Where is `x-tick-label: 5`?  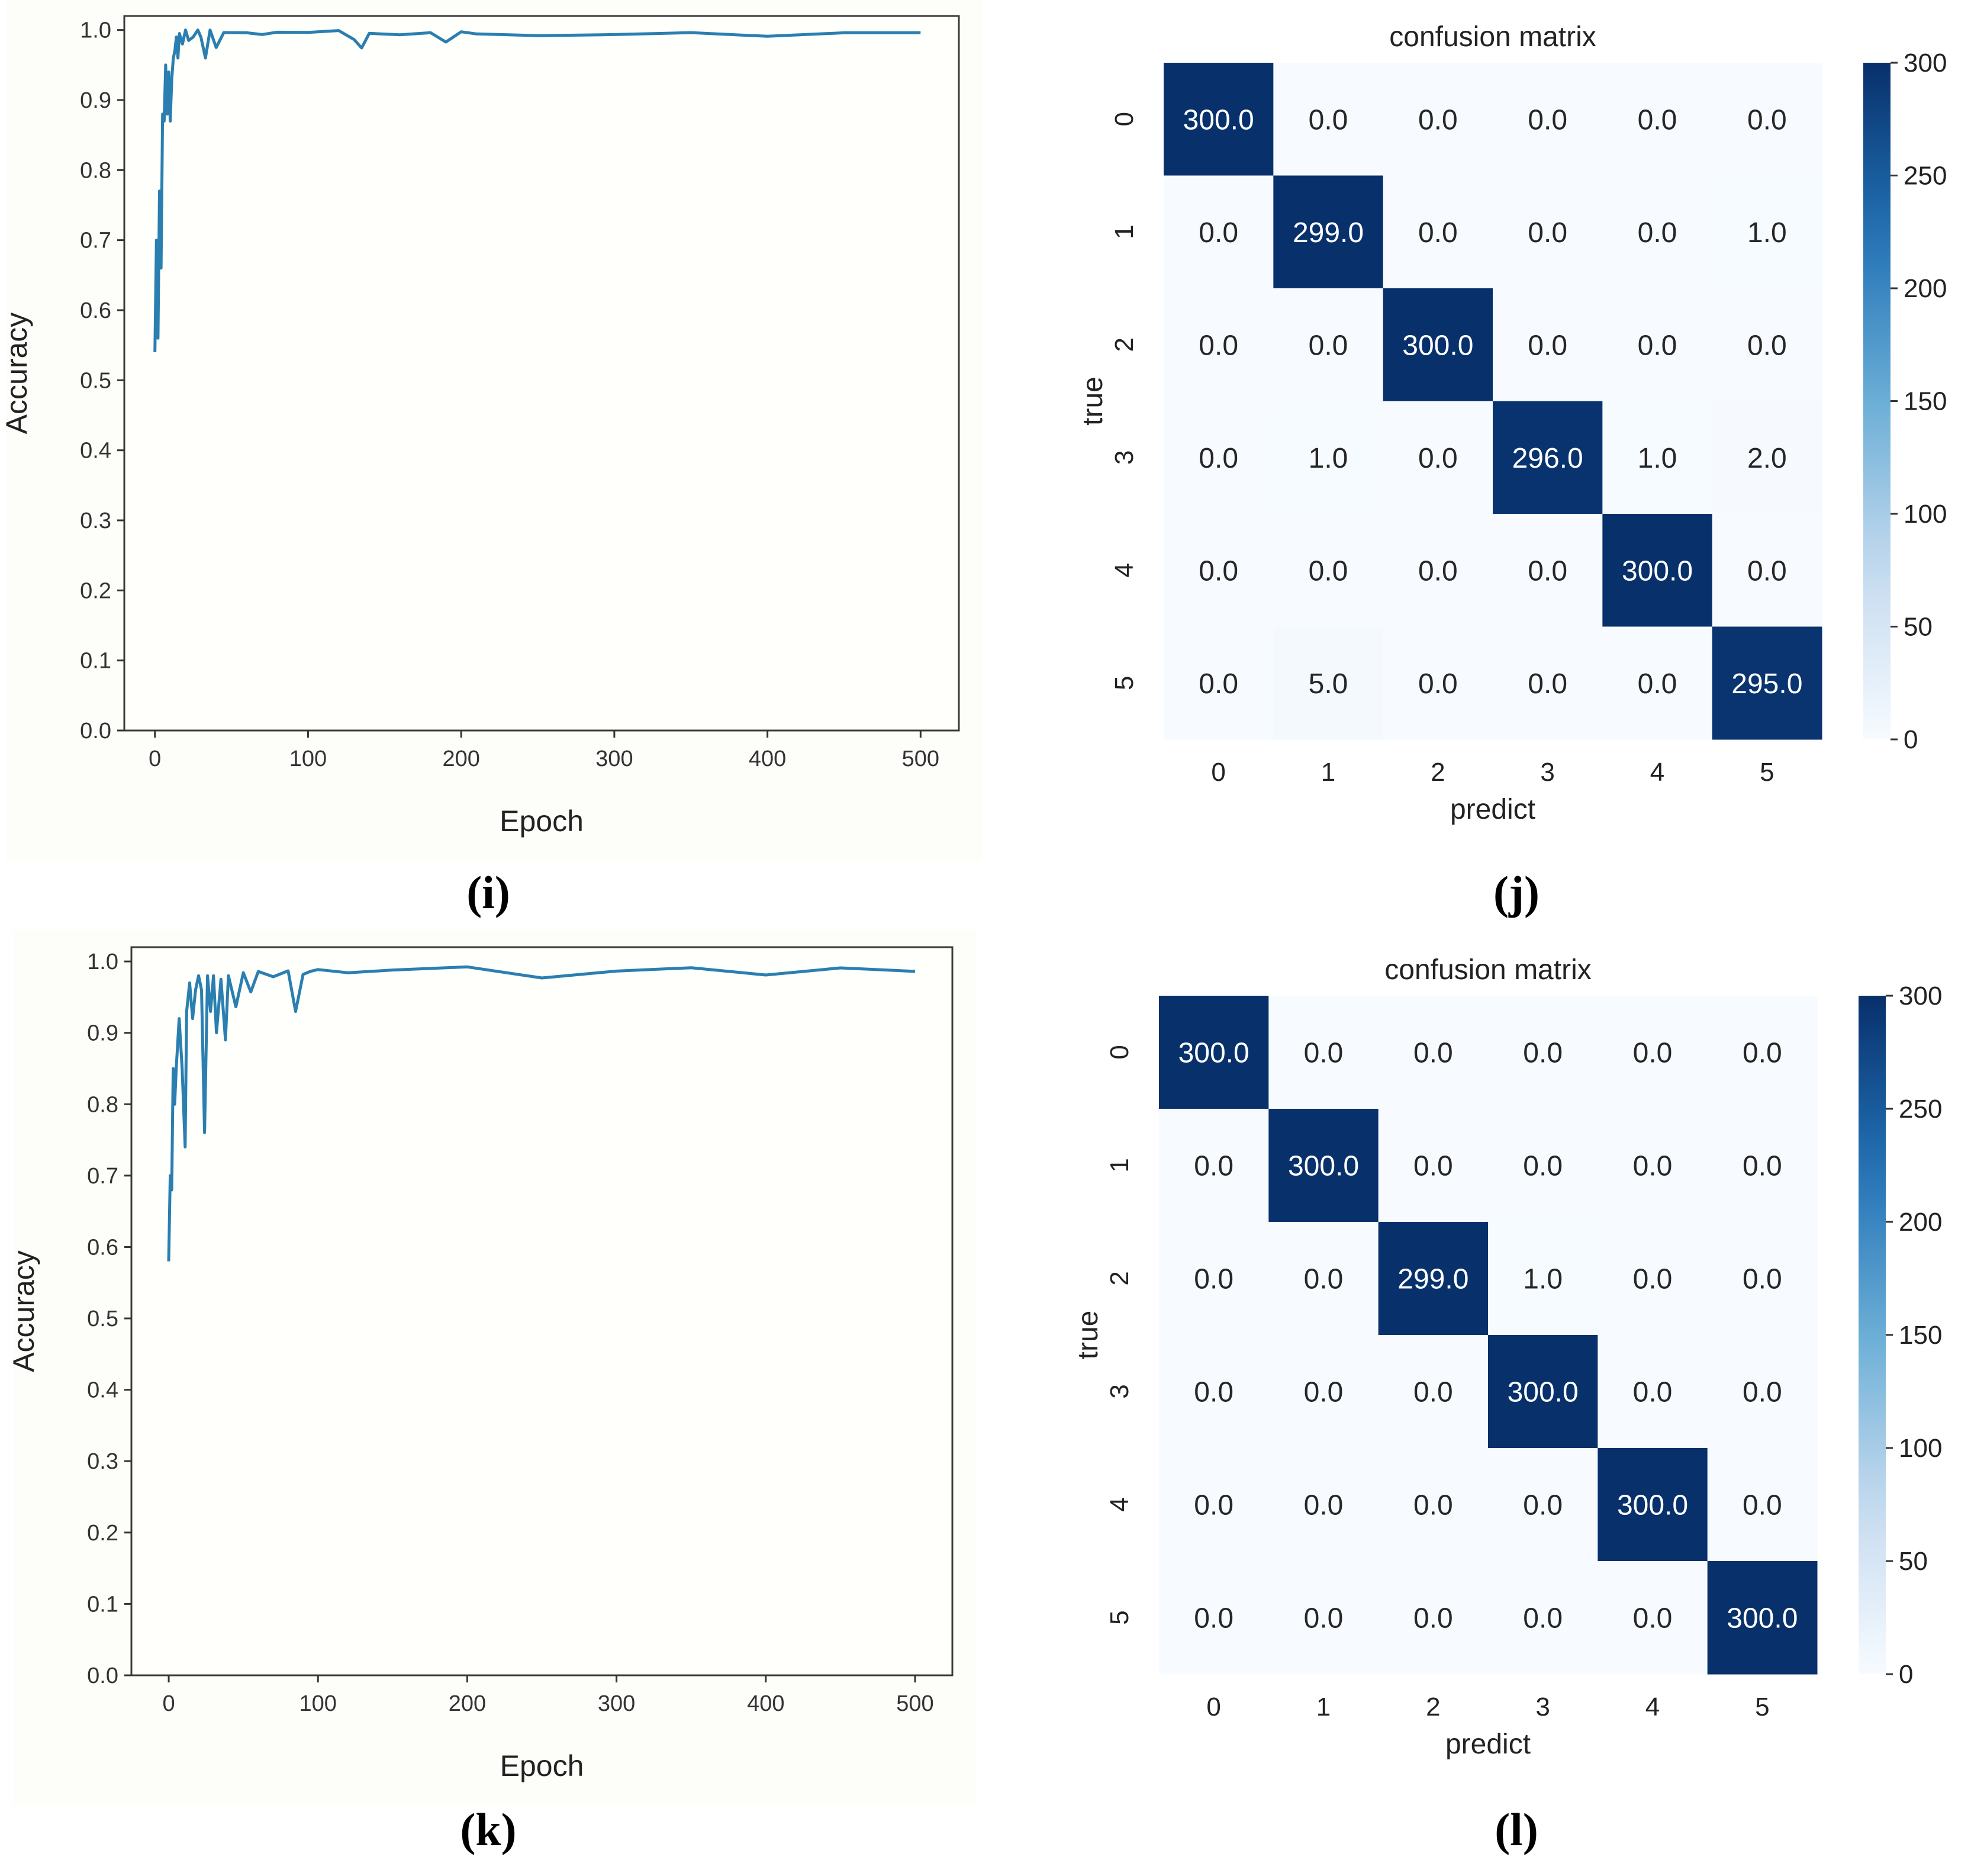 x-tick-label: 5 is located at coordinates (1762, 1706).